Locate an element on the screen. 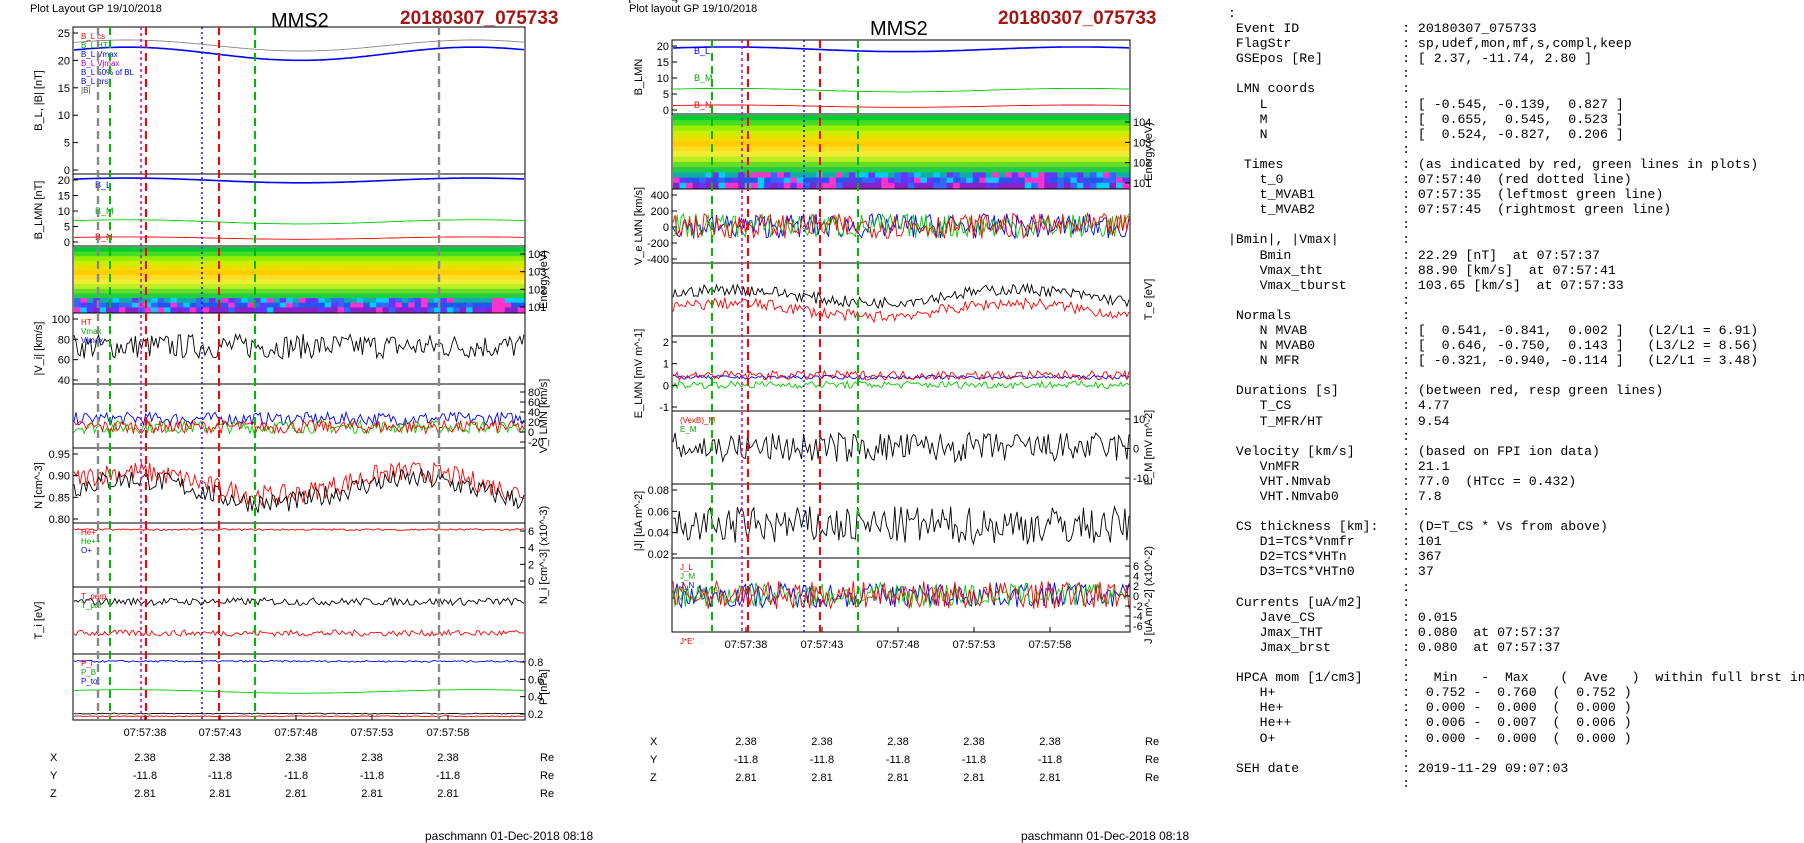 This screenshot has height=843, width=1804. y-axis-label-right: E_M [mV m^-2] is located at coordinates (1149, 447).